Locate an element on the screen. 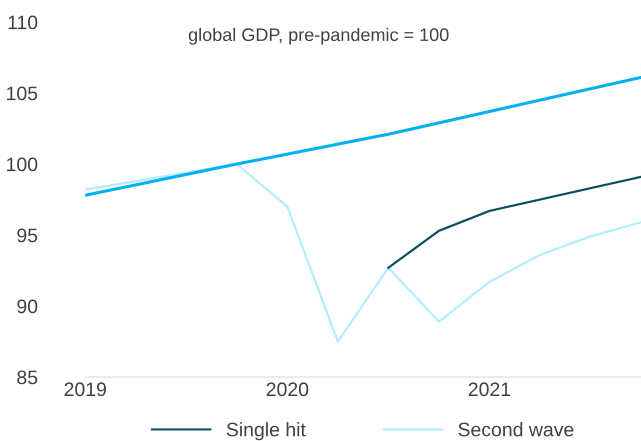 The width and height of the screenshot is (641, 441). x-tick-label: 2019 is located at coordinates (85, 389).